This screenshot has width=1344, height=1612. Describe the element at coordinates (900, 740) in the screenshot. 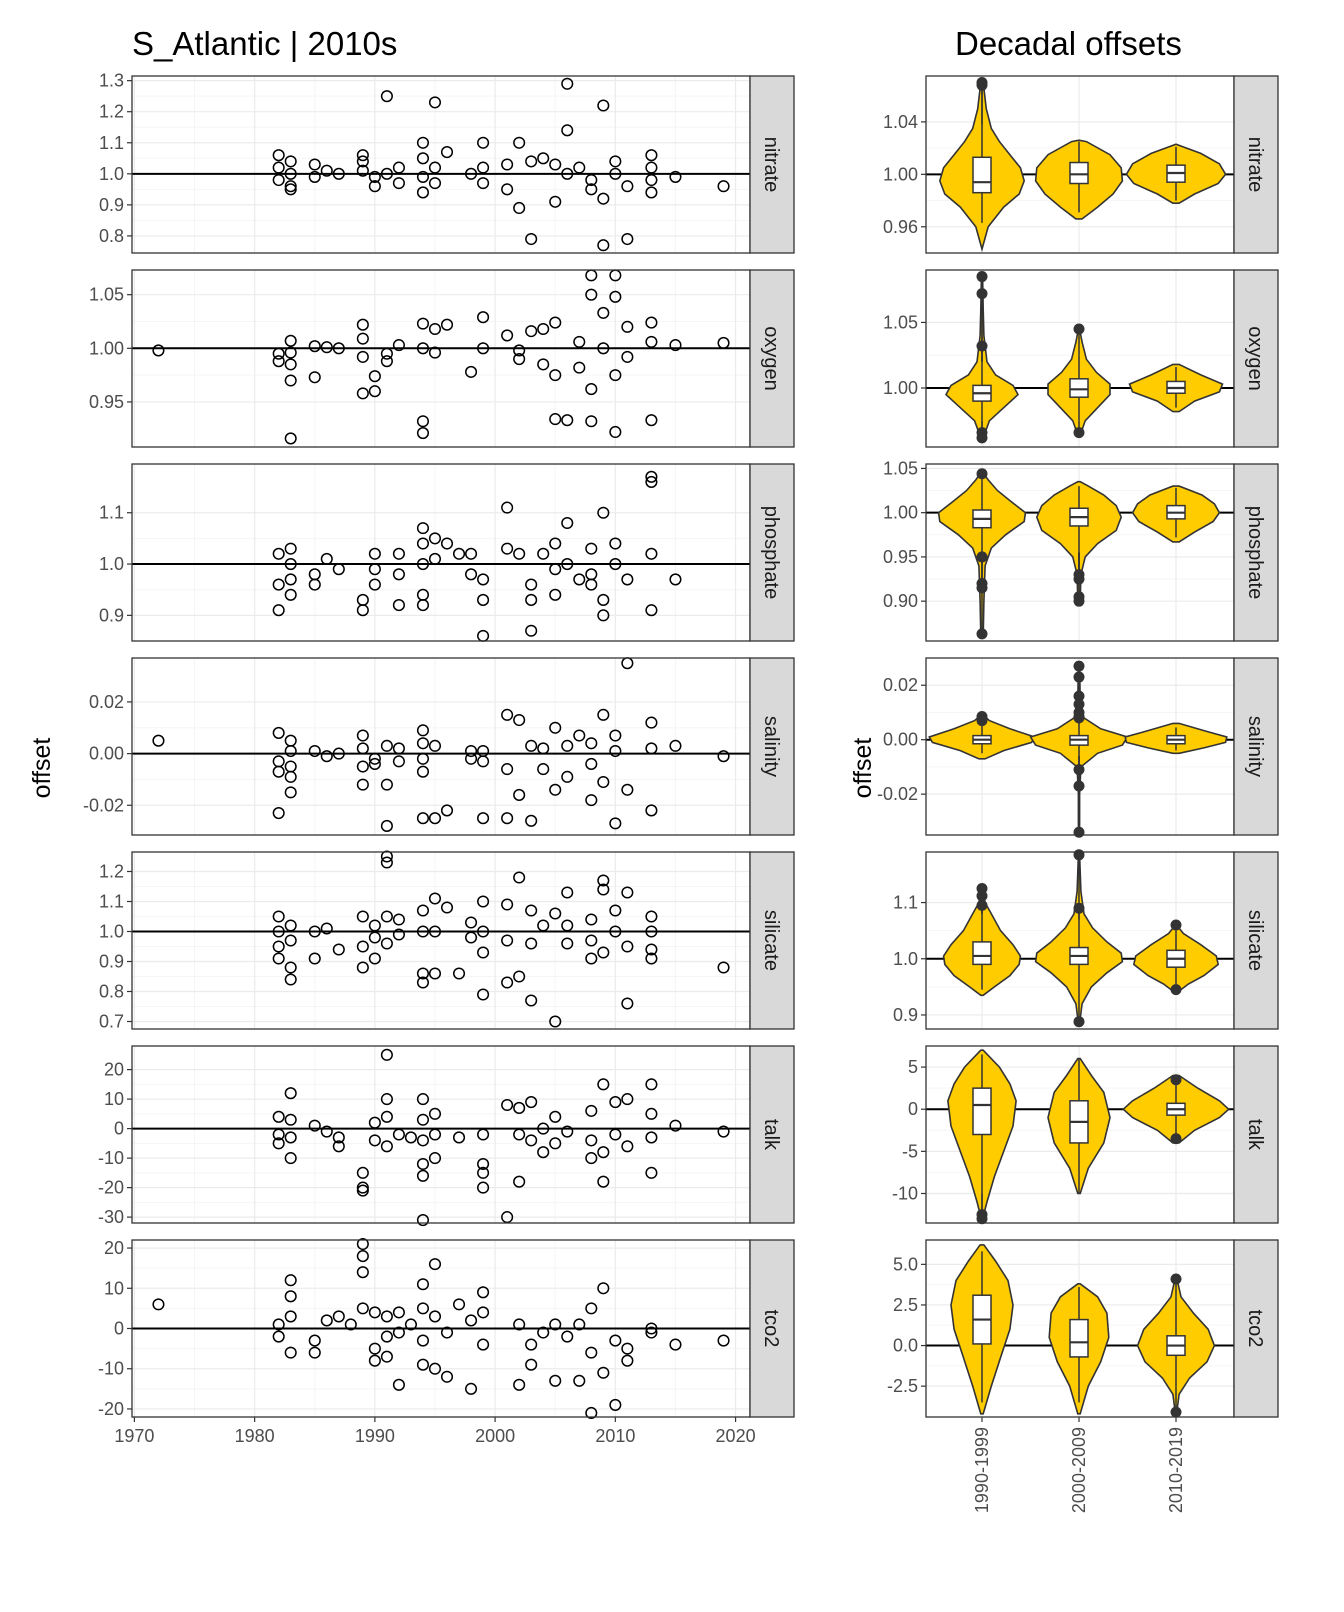

I see `violin-y-tick-label: 0.00` at that location.